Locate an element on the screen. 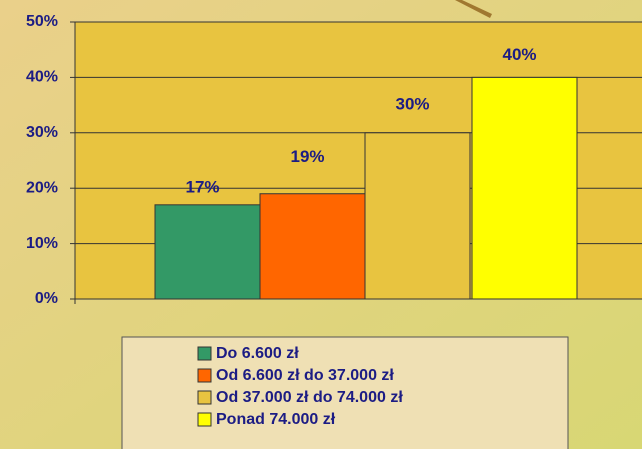  y-tick-label: 20% is located at coordinates (42, 187).